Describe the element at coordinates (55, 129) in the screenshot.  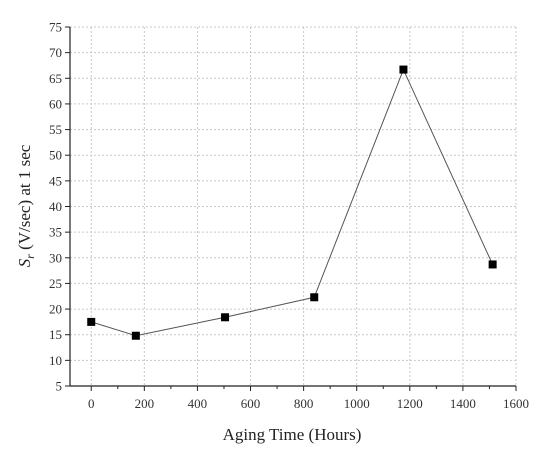
I see `y-tick-label: 55` at that location.